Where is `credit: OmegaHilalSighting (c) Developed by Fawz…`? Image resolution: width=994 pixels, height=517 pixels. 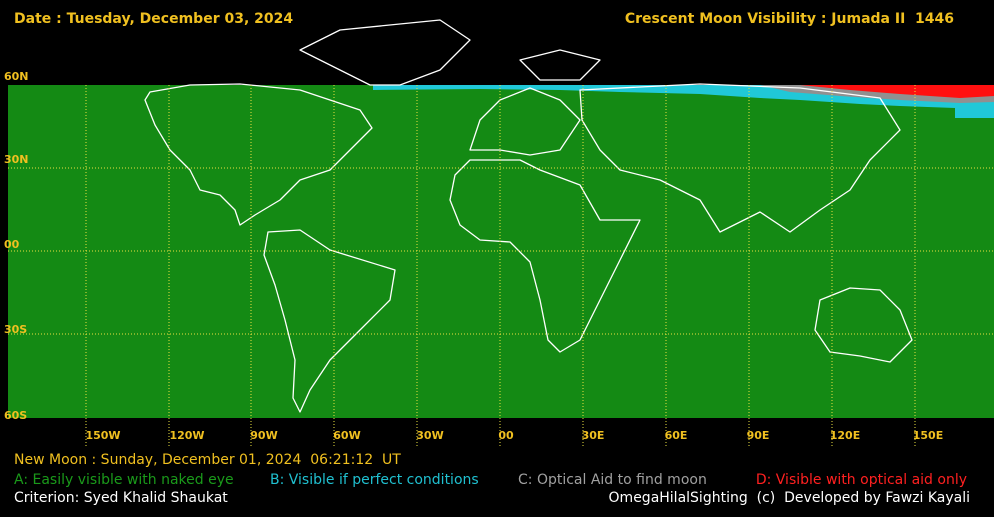
credit: OmegaHilalSighting (c) Developed by Fawz… is located at coordinates (789, 498).